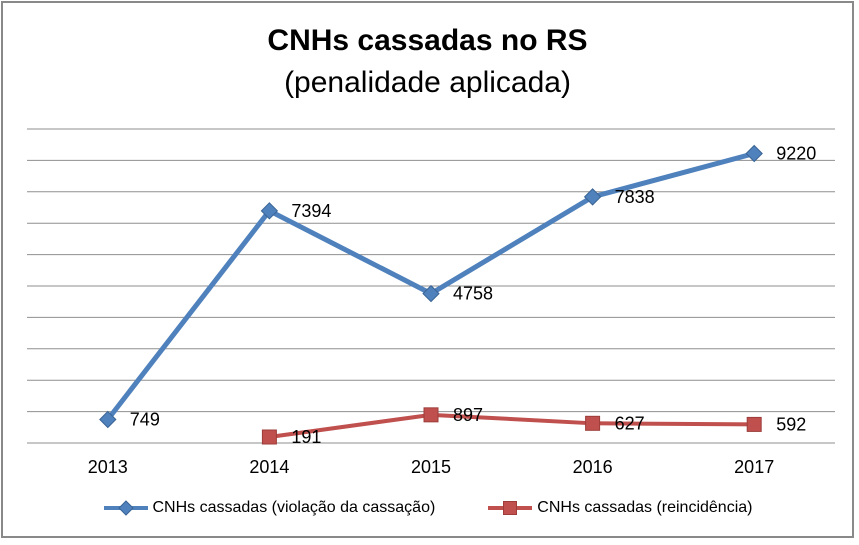 This screenshot has height=545, width=859. What do you see at coordinates (645, 507) in the screenshot?
I see `legend-label: CNHs cassadas (reincidência)` at bounding box center [645, 507].